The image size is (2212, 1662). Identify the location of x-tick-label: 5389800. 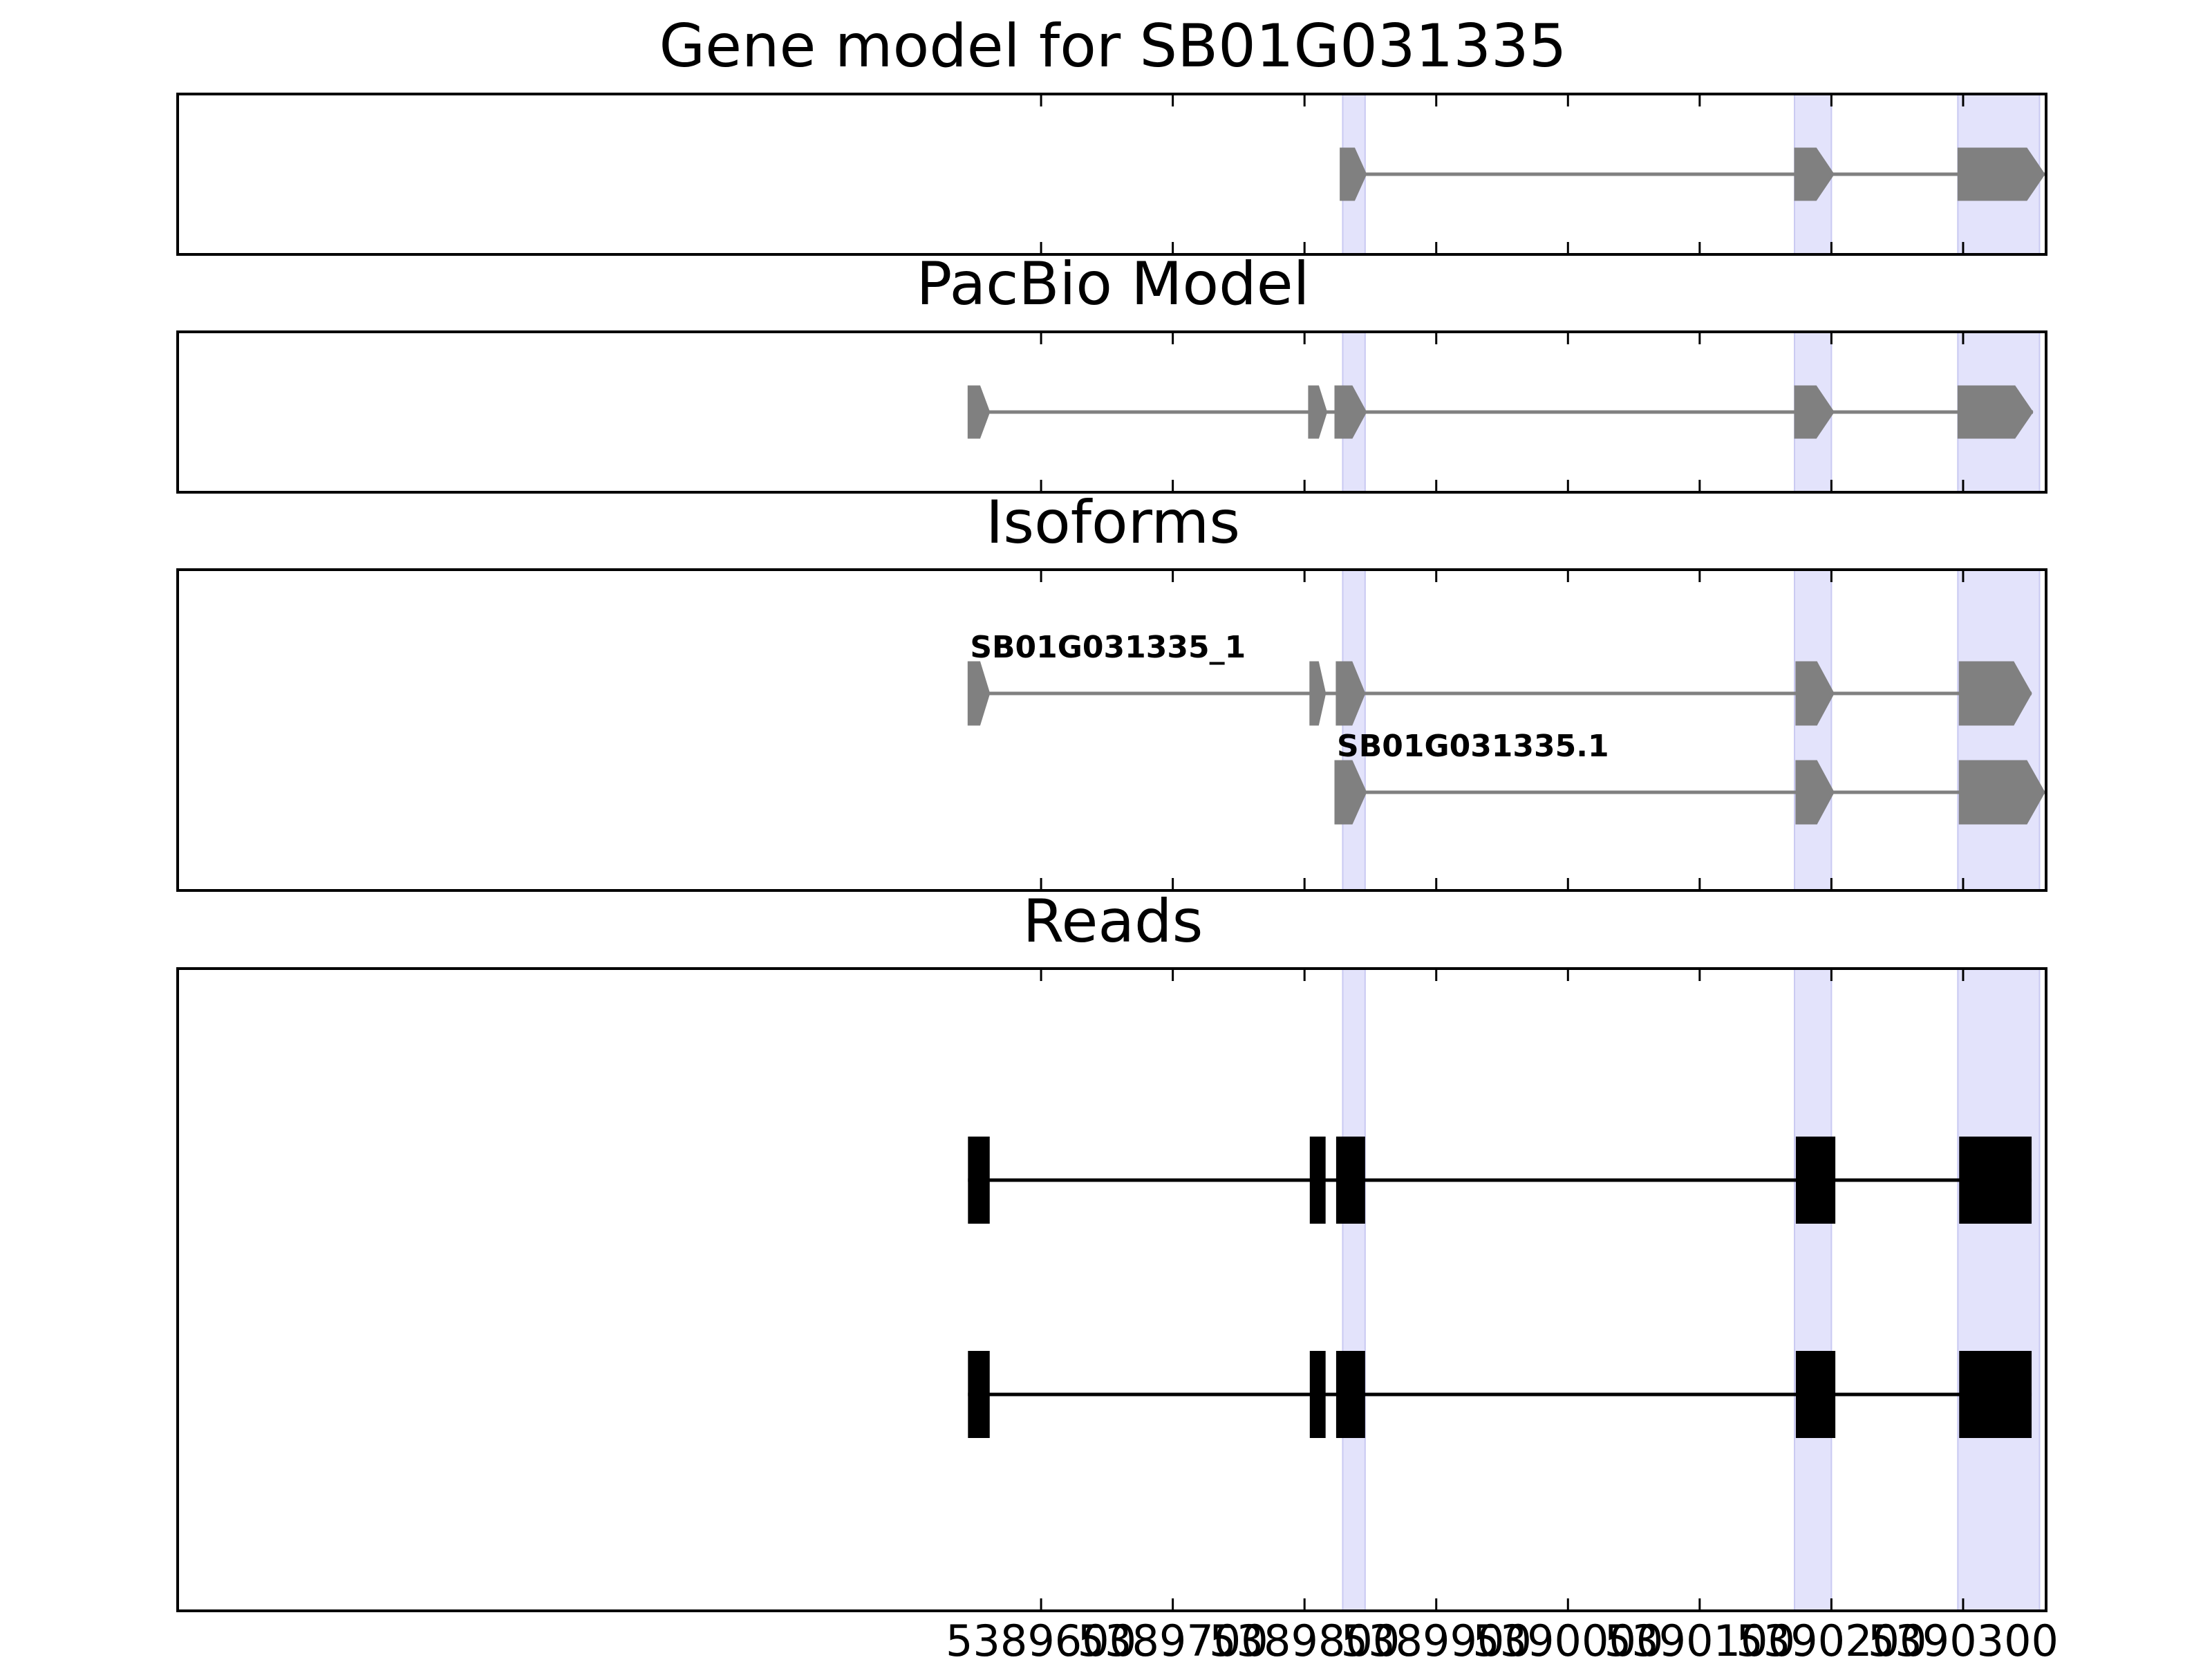
(1304, 1637).